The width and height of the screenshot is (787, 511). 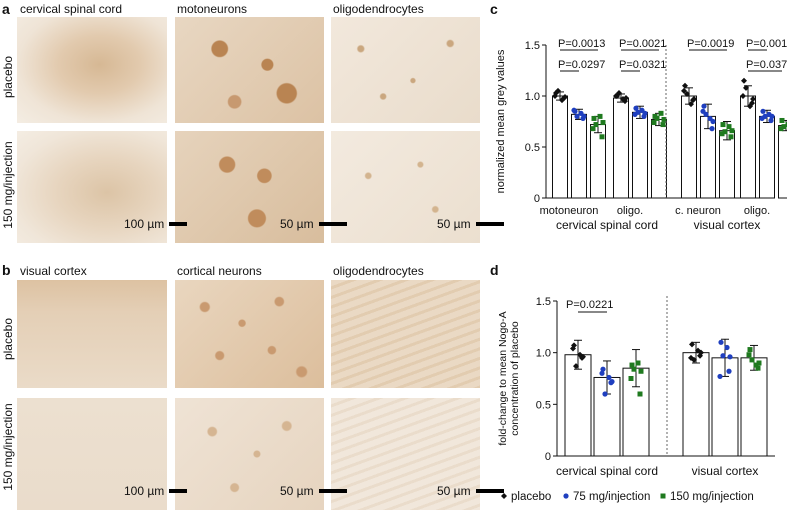 I want to click on micrograph-cervical-placebo, so click(x=92, y=70).